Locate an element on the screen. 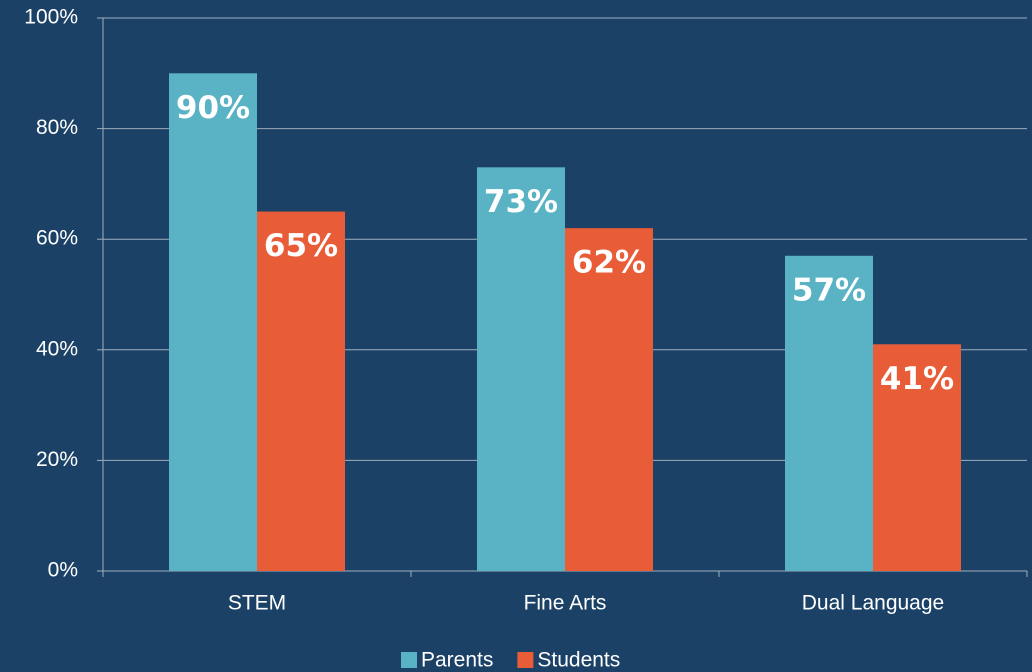 This screenshot has width=1032, height=672. value-label: 41% is located at coordinates (917, 379).